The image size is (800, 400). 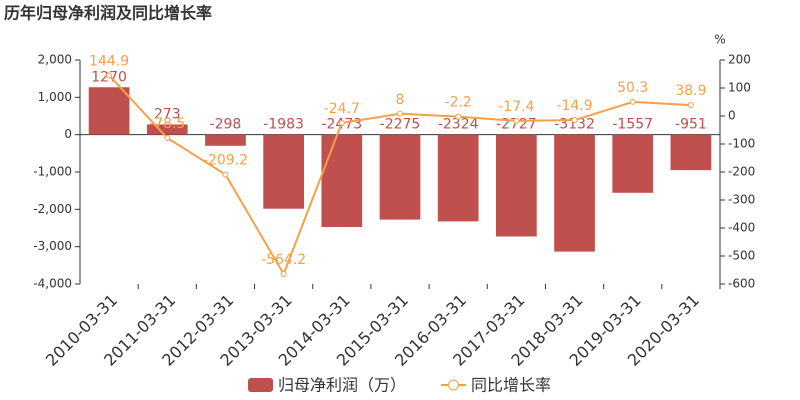 What do you see at coordinates (741, 284) in the screenshot?
I see `y2-tick-label: -600` at bounding box center [741, 284].